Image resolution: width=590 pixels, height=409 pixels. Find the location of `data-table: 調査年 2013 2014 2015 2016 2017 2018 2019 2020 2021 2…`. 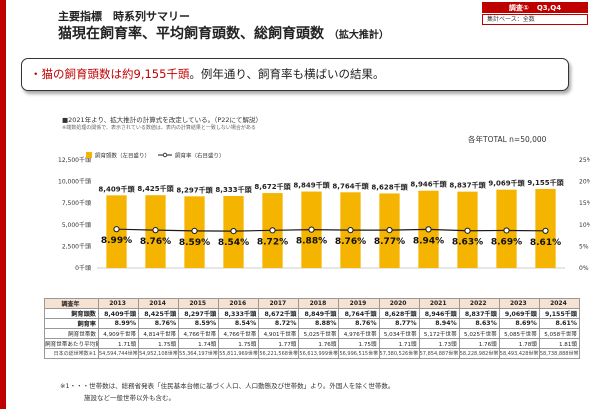

data-table: 調査年 2013 2014 2015 2016 2017 2018 2019 2020 2021 2… is located at coordinates (312, 328).